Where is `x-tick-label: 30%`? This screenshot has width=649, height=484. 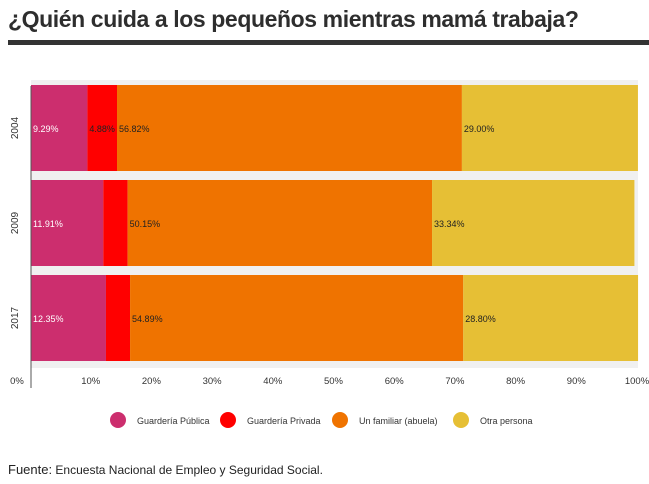 x-tick-label: 30% is located at coordinates (213, 381).